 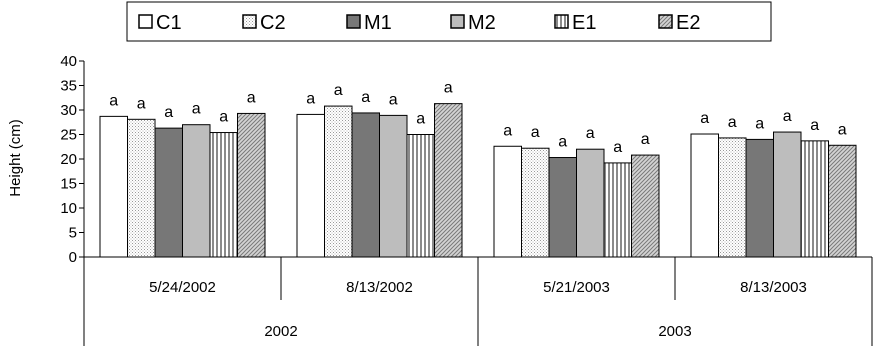 I want to click on legend-swatch-E2, so click(x=665, y=21).